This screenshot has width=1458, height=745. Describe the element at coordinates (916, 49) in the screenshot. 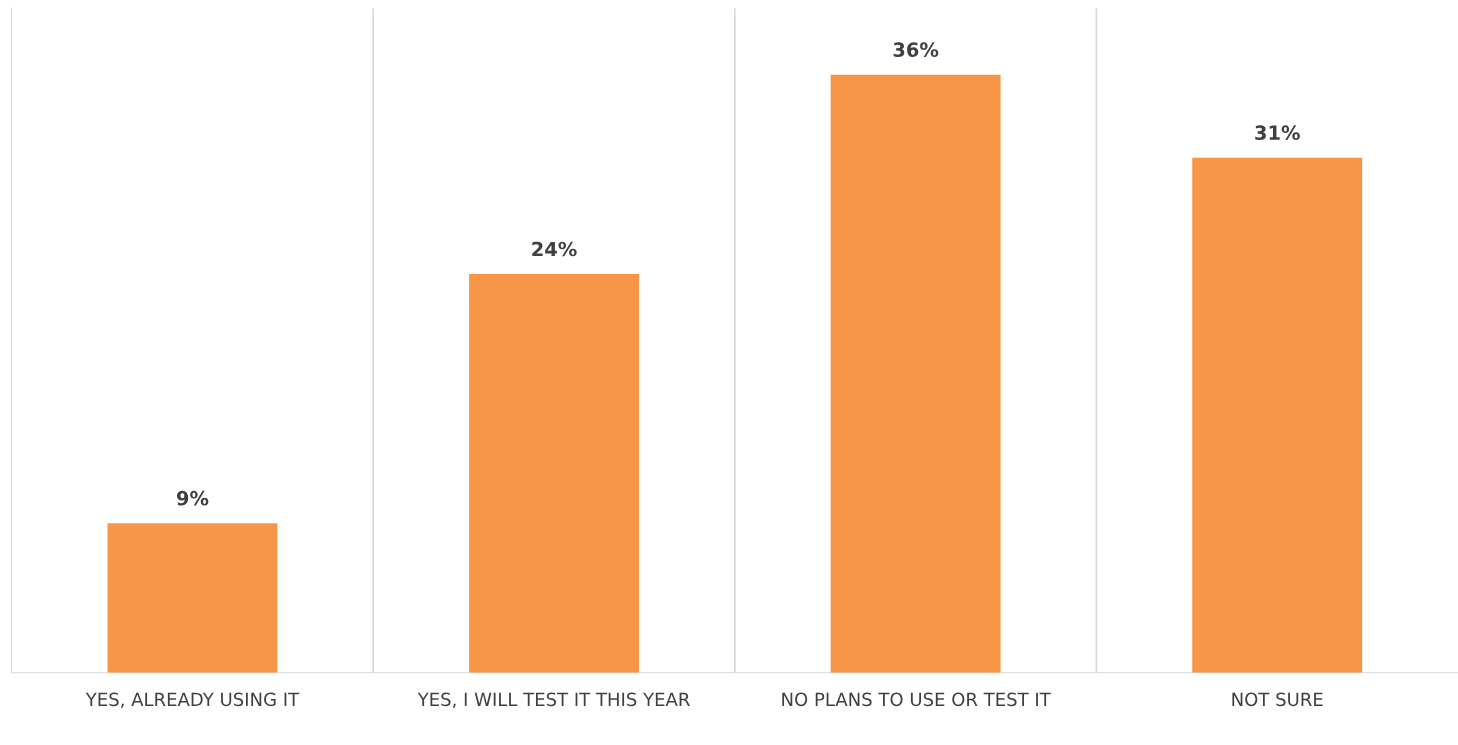

I see `data-label: 36%` at that location.